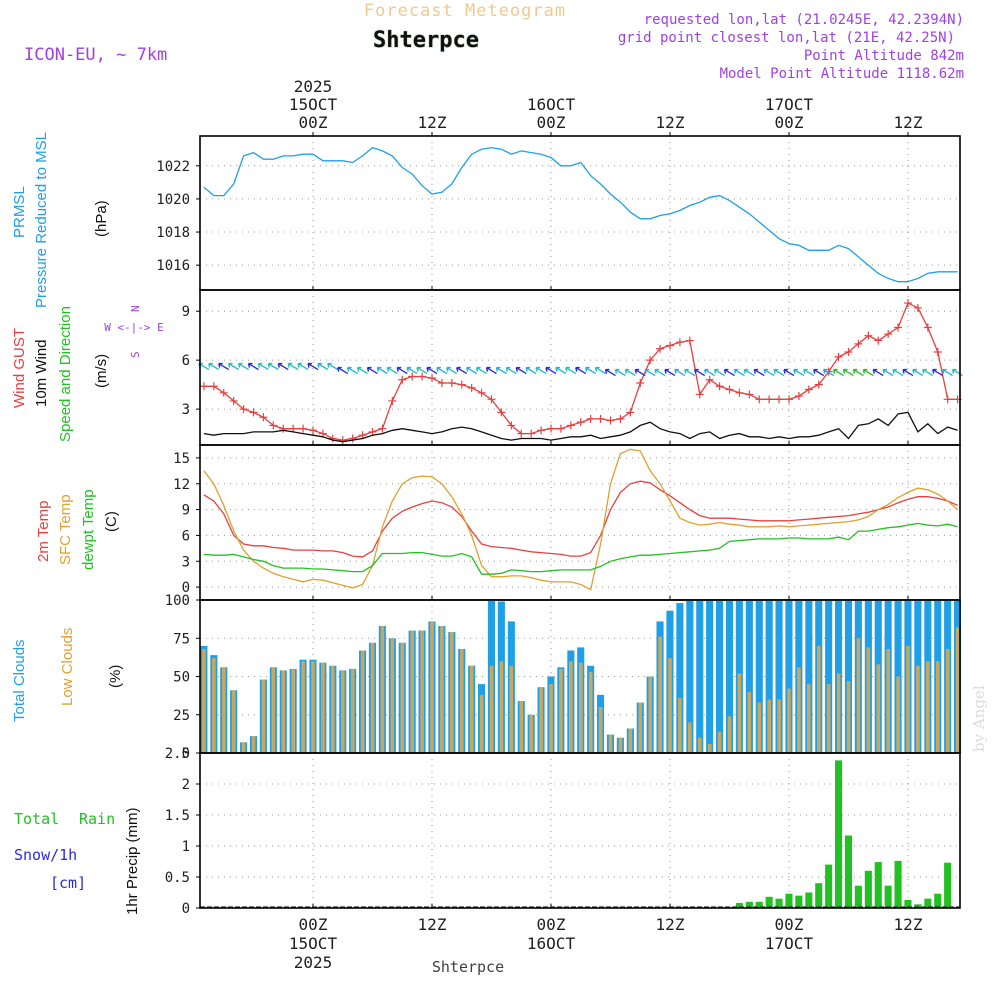 This screenshot has height=1000, width=1000. I want to click on compass-we: W <-|-> E, so click(134, 327).